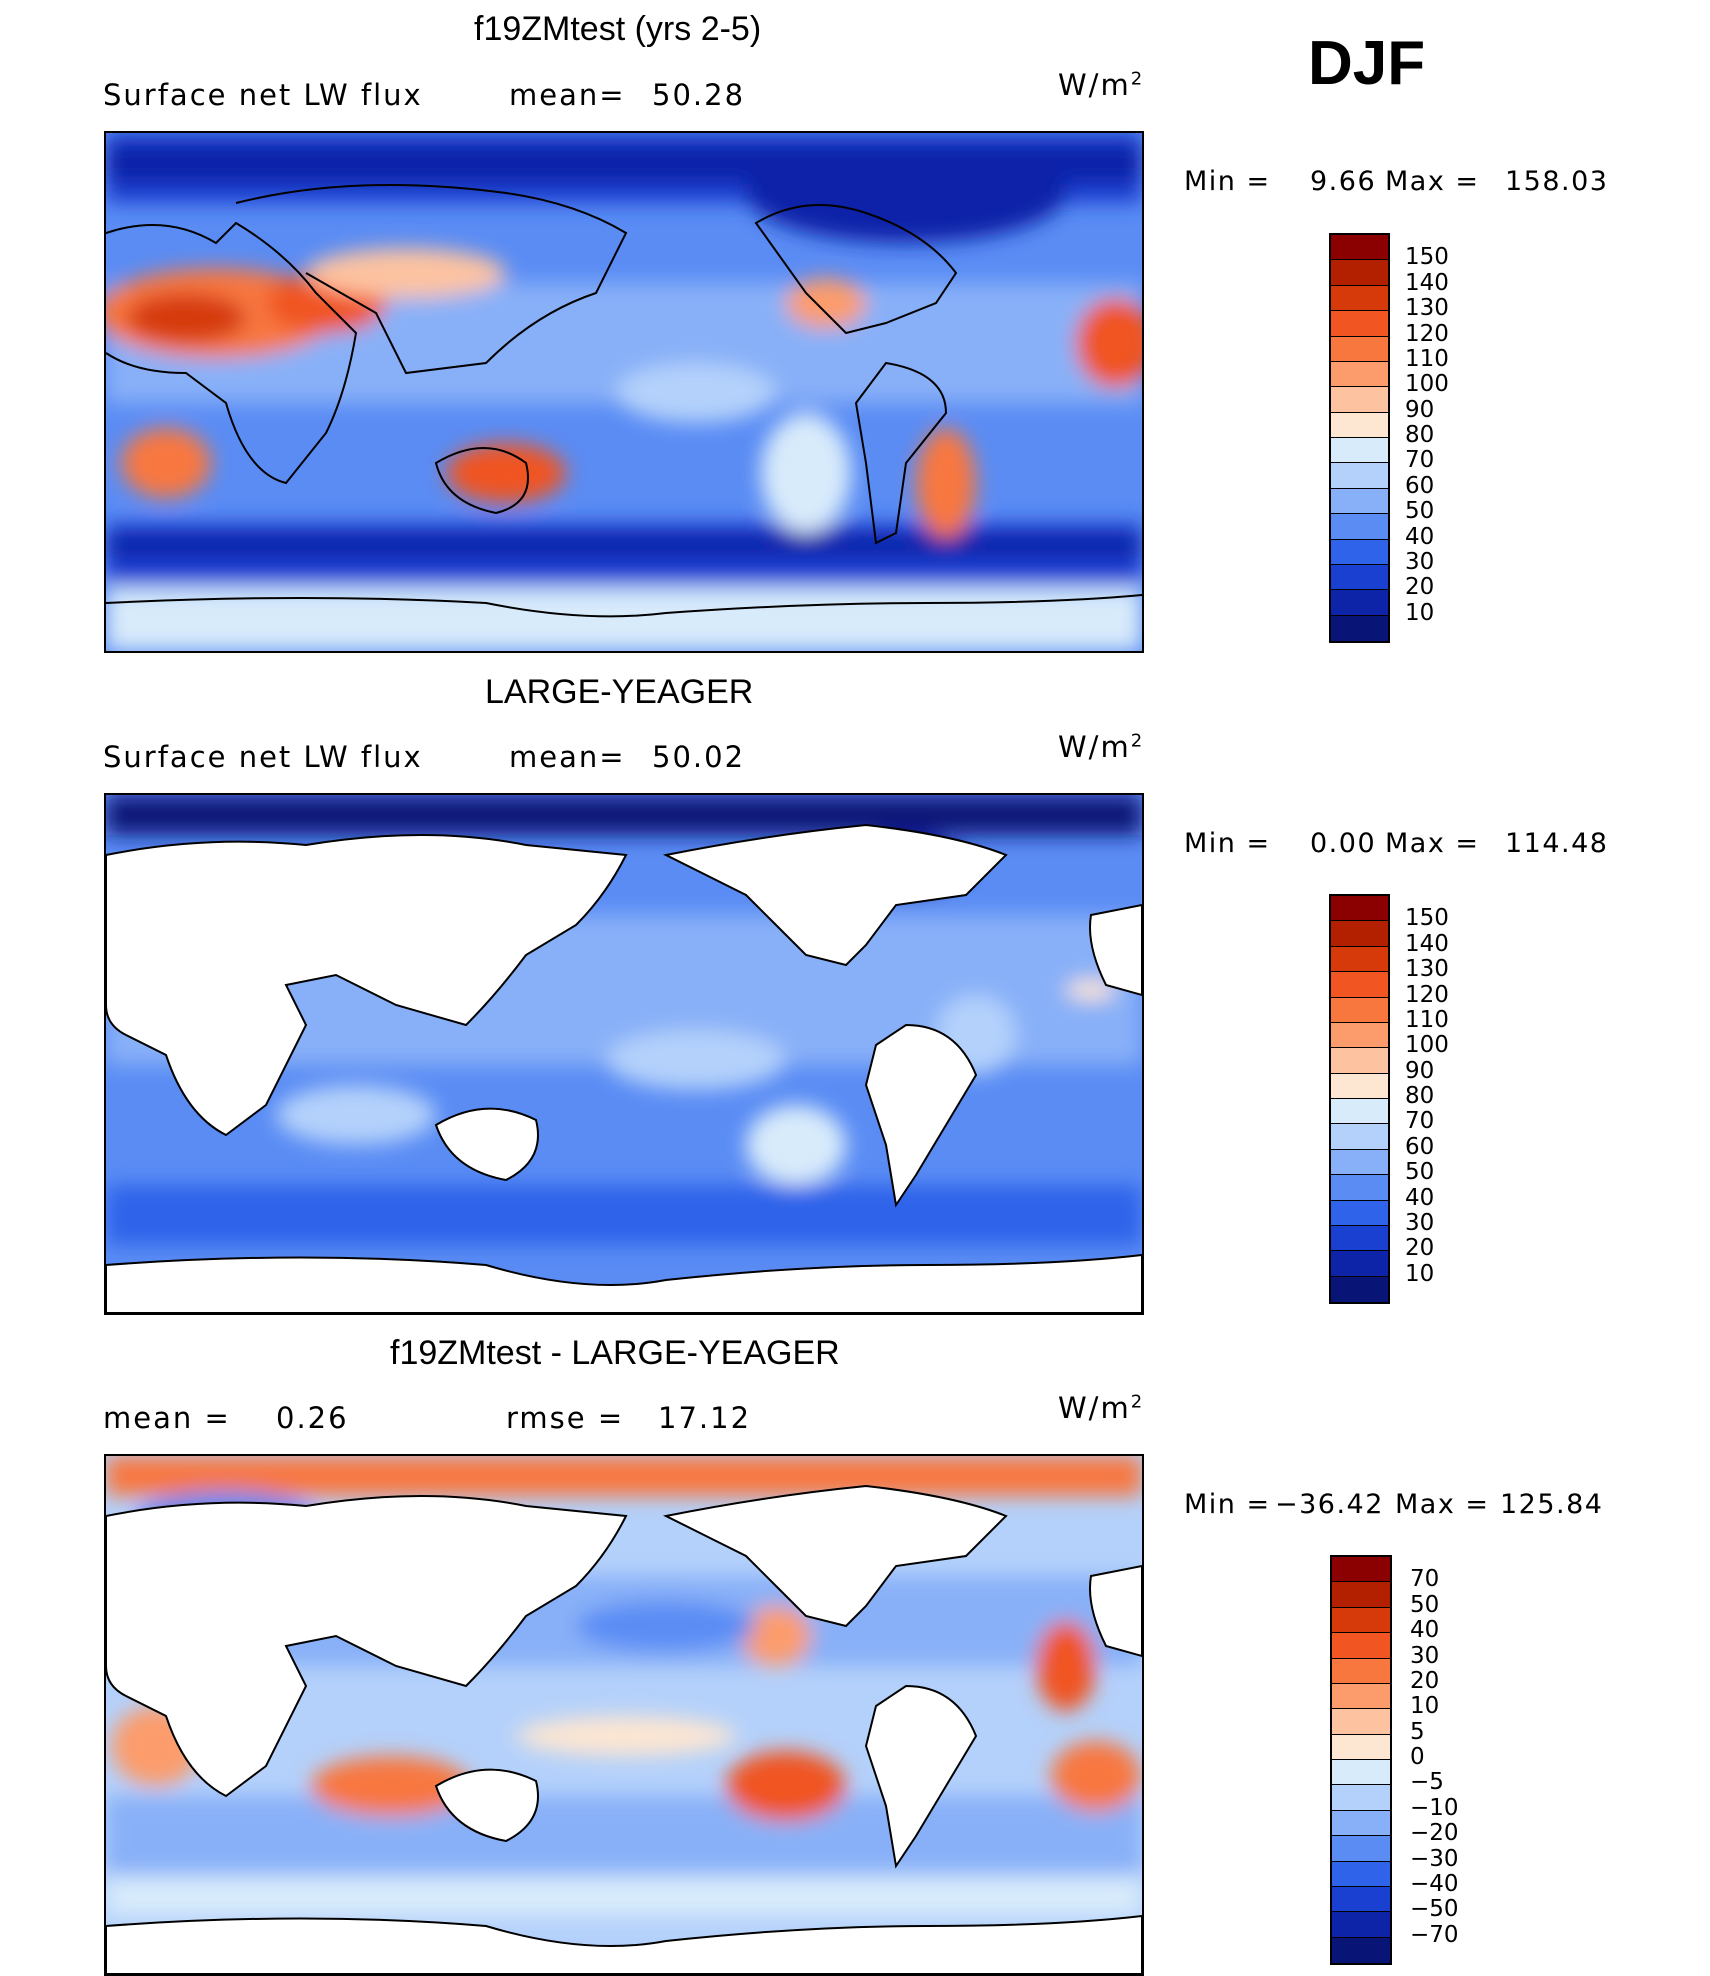  Describe the element at coordinates (1434, 1833) in the screenshot. I see `colorbar-tick-label: −20` at that location.